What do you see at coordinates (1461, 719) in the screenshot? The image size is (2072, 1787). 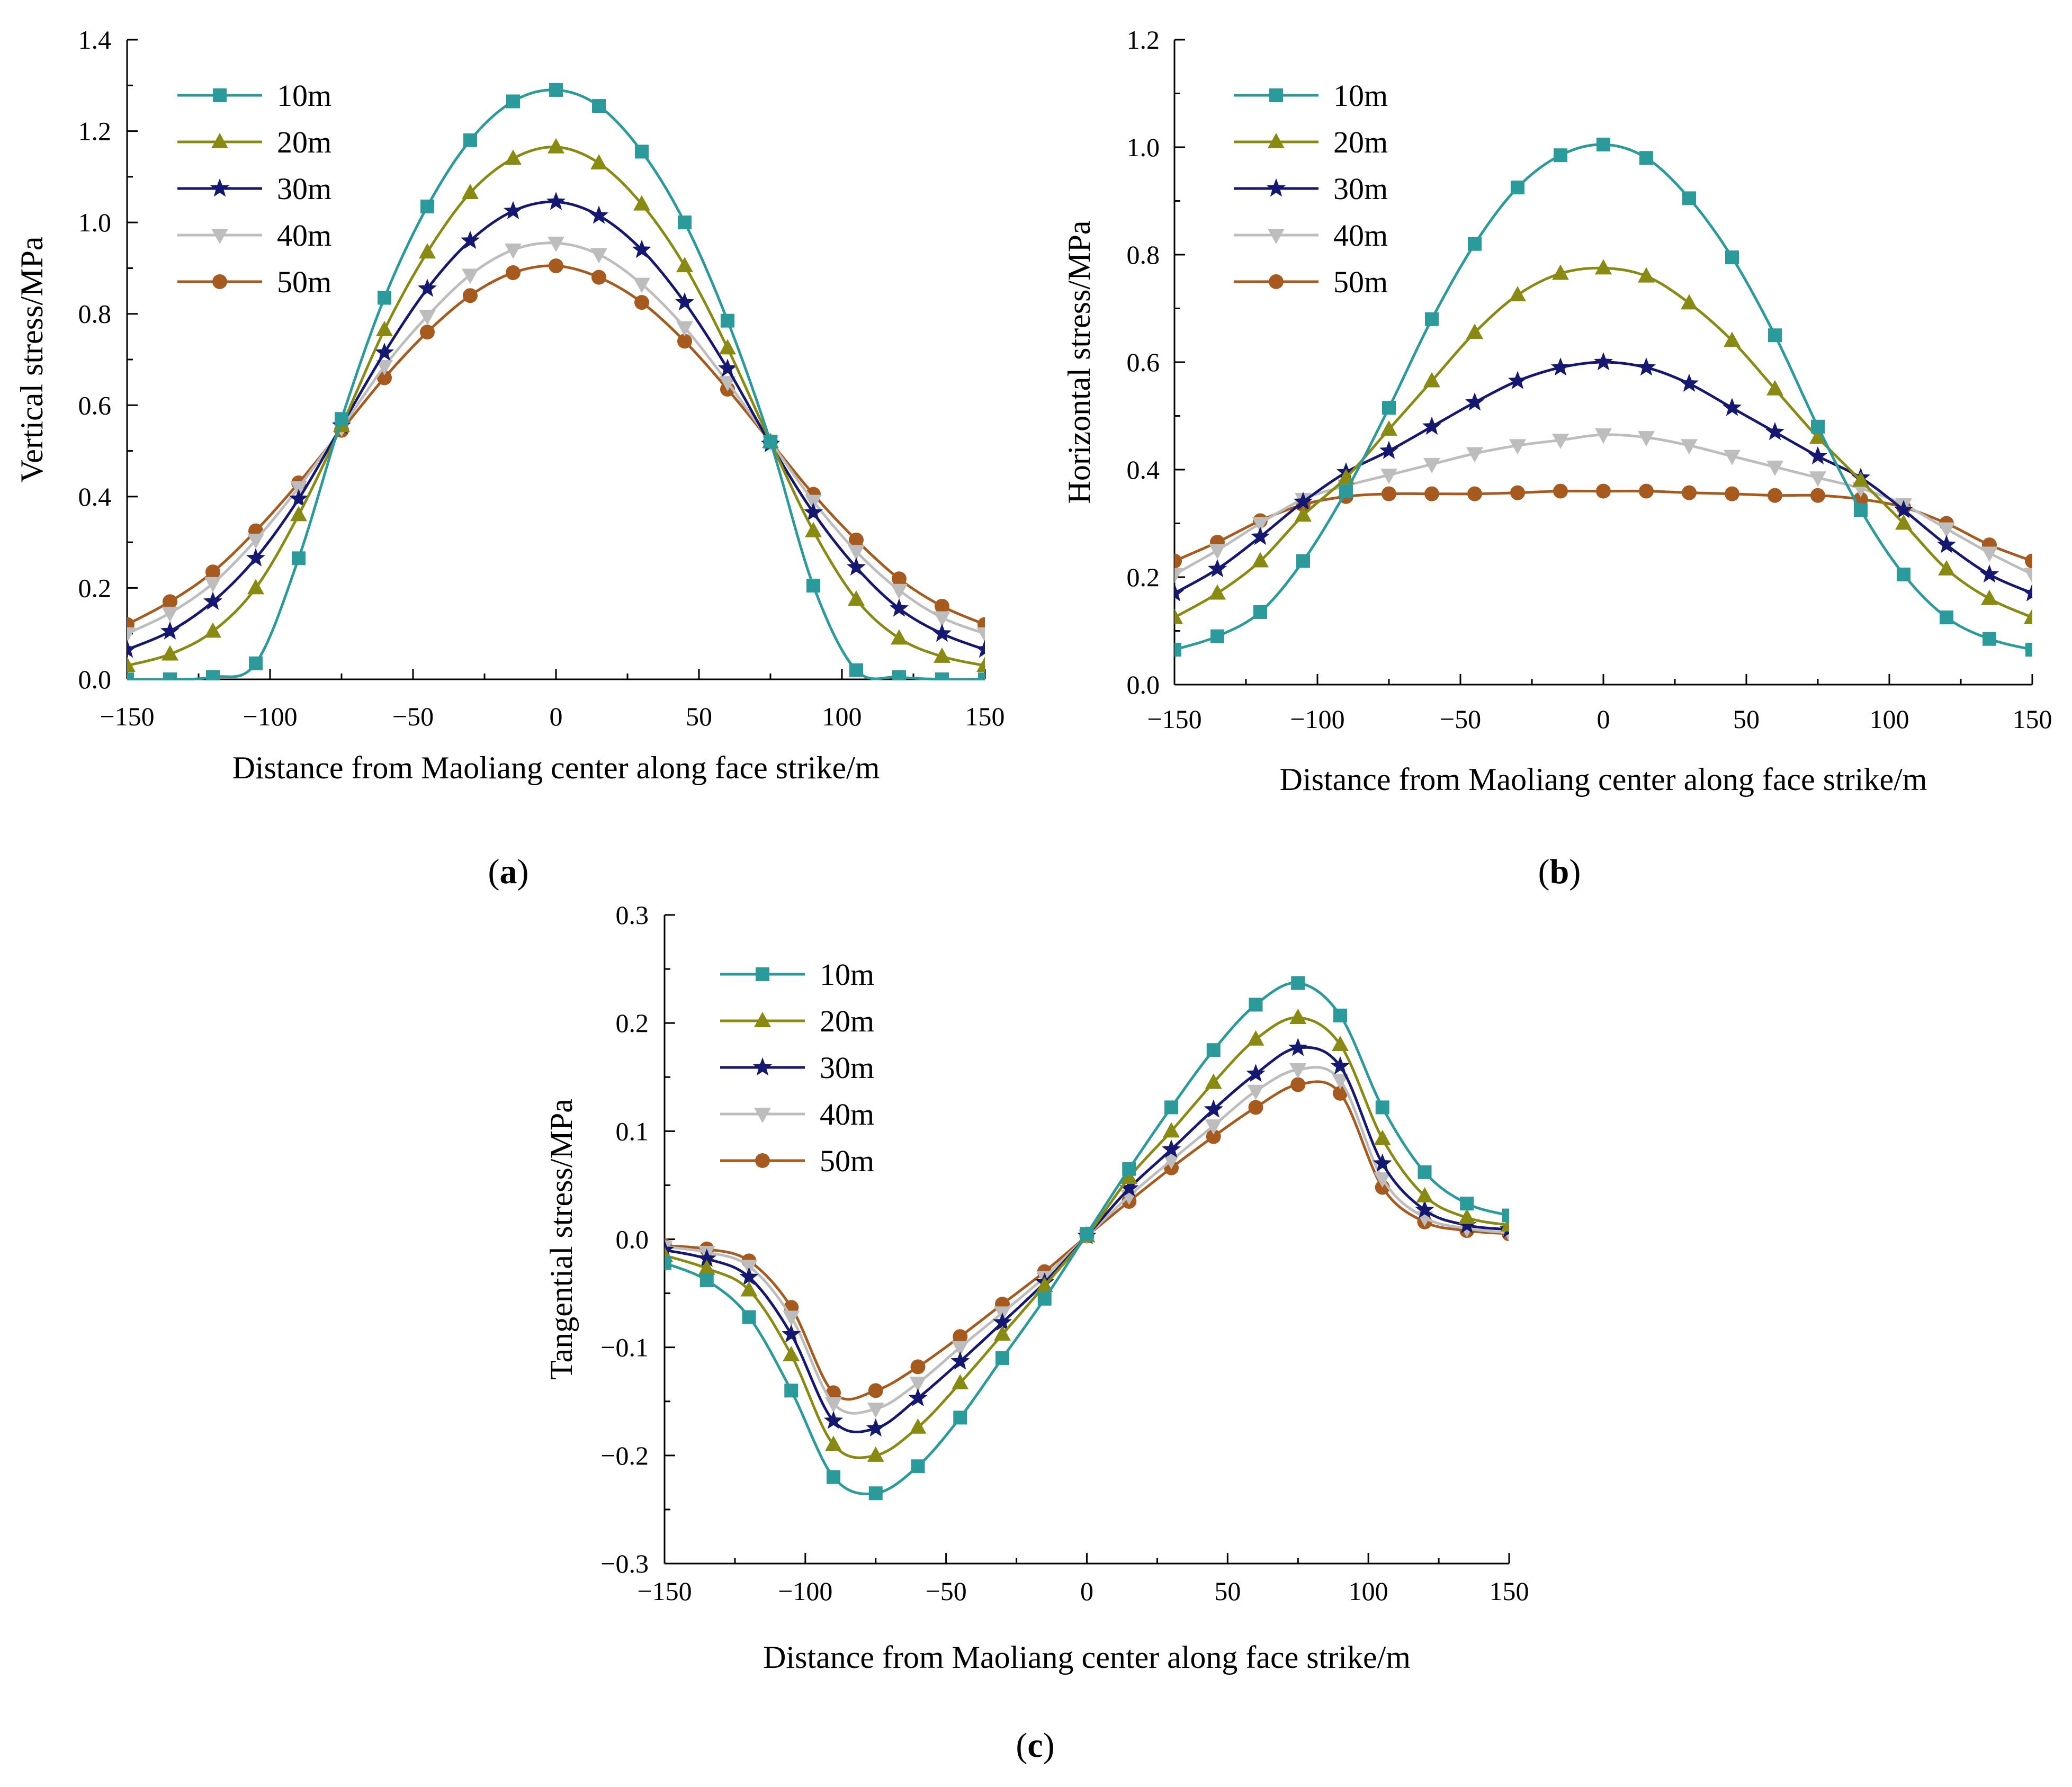 I see `x-tick-label: −50` at bounding box center [1461, 719].